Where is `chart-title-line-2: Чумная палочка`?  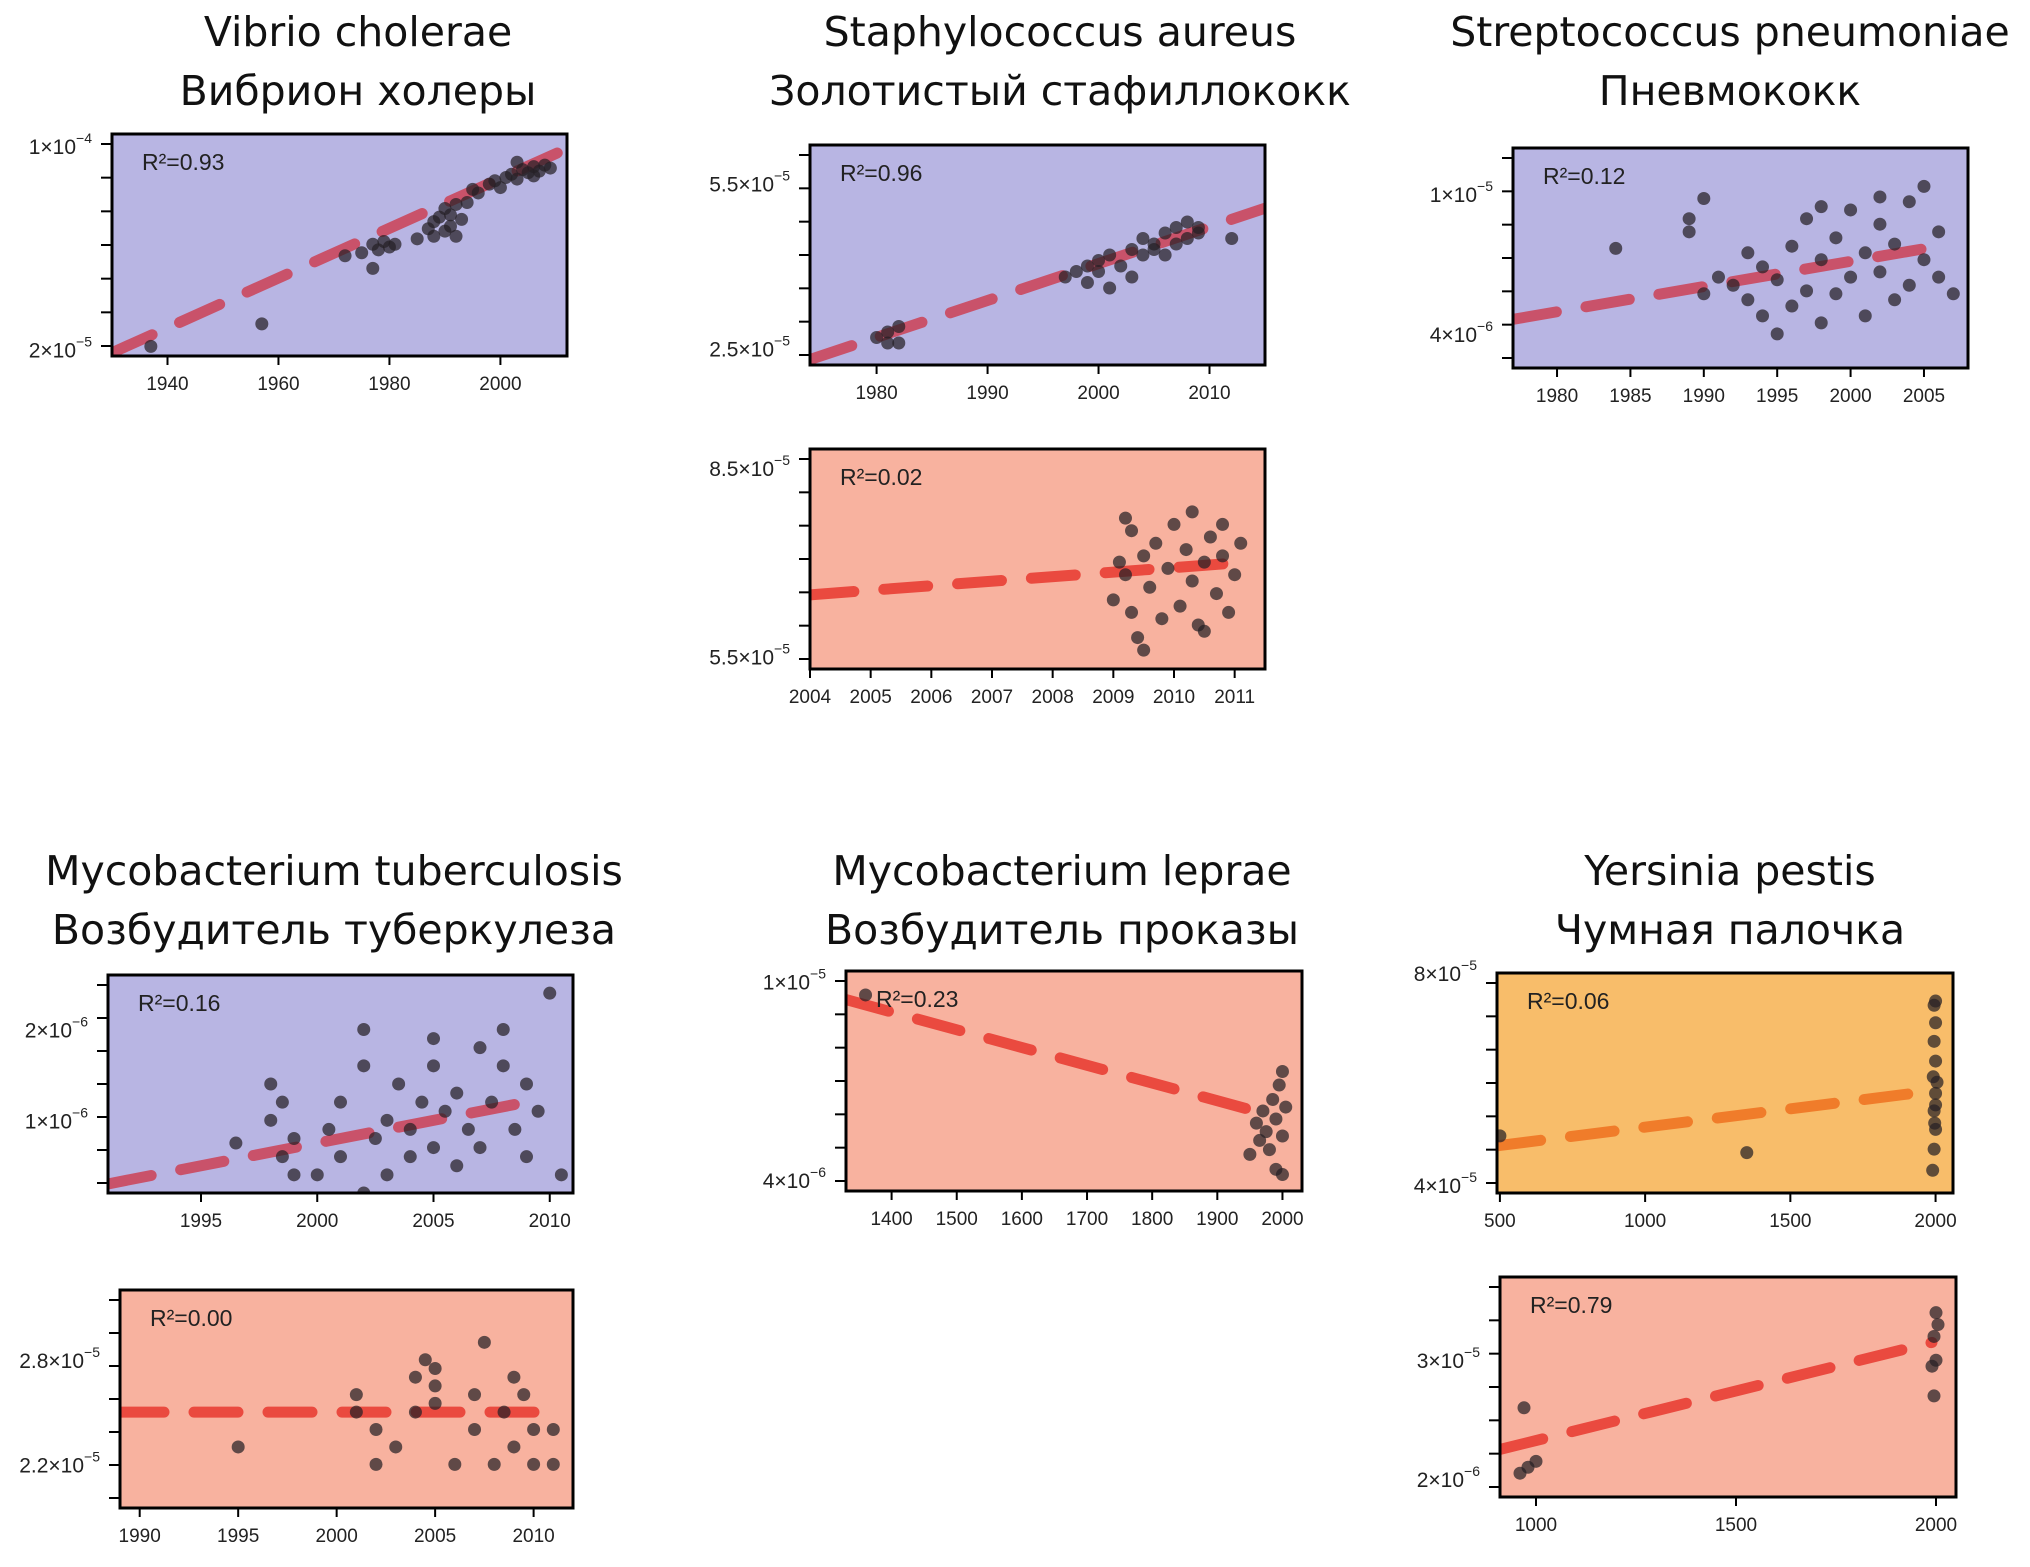
chart-title-line-2: Чумная палочка is located at coordinates (1730, 930).